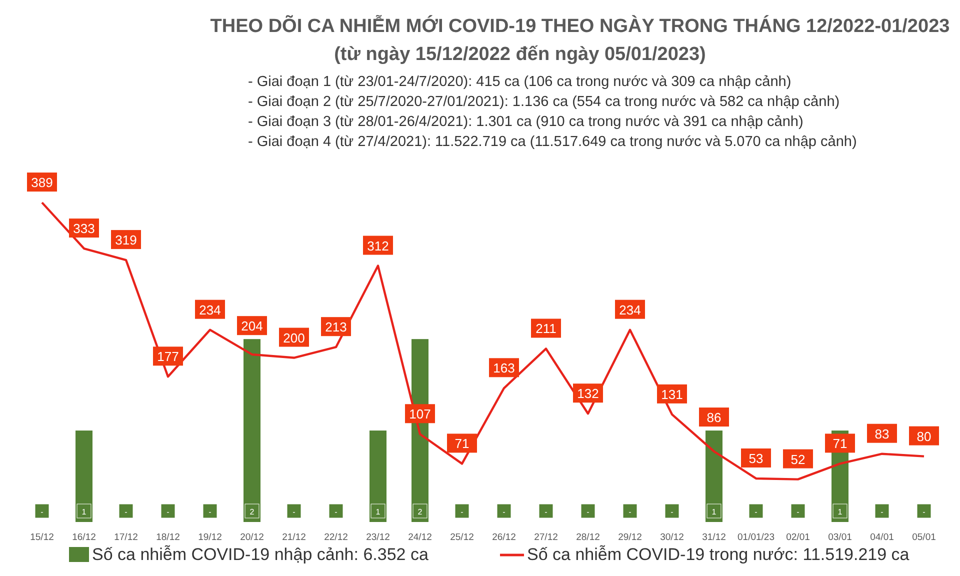 Image resolution: width=960 pixels, height=576 pixels. I want to click on x-tick-label: 23/12, so click(378, 537).